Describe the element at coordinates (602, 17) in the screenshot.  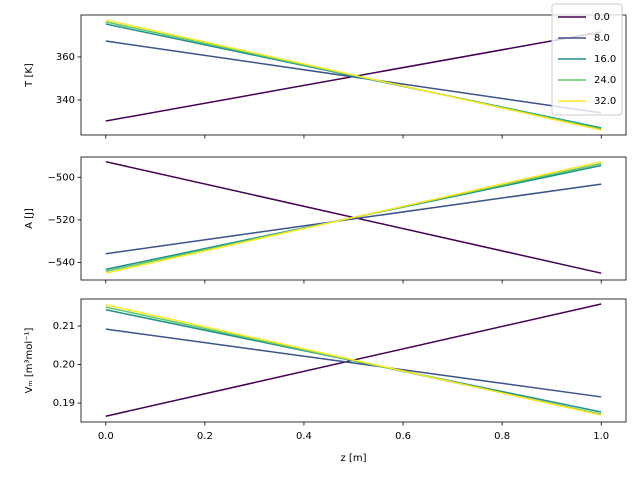
I see `legend-label: 0.0` at that location.